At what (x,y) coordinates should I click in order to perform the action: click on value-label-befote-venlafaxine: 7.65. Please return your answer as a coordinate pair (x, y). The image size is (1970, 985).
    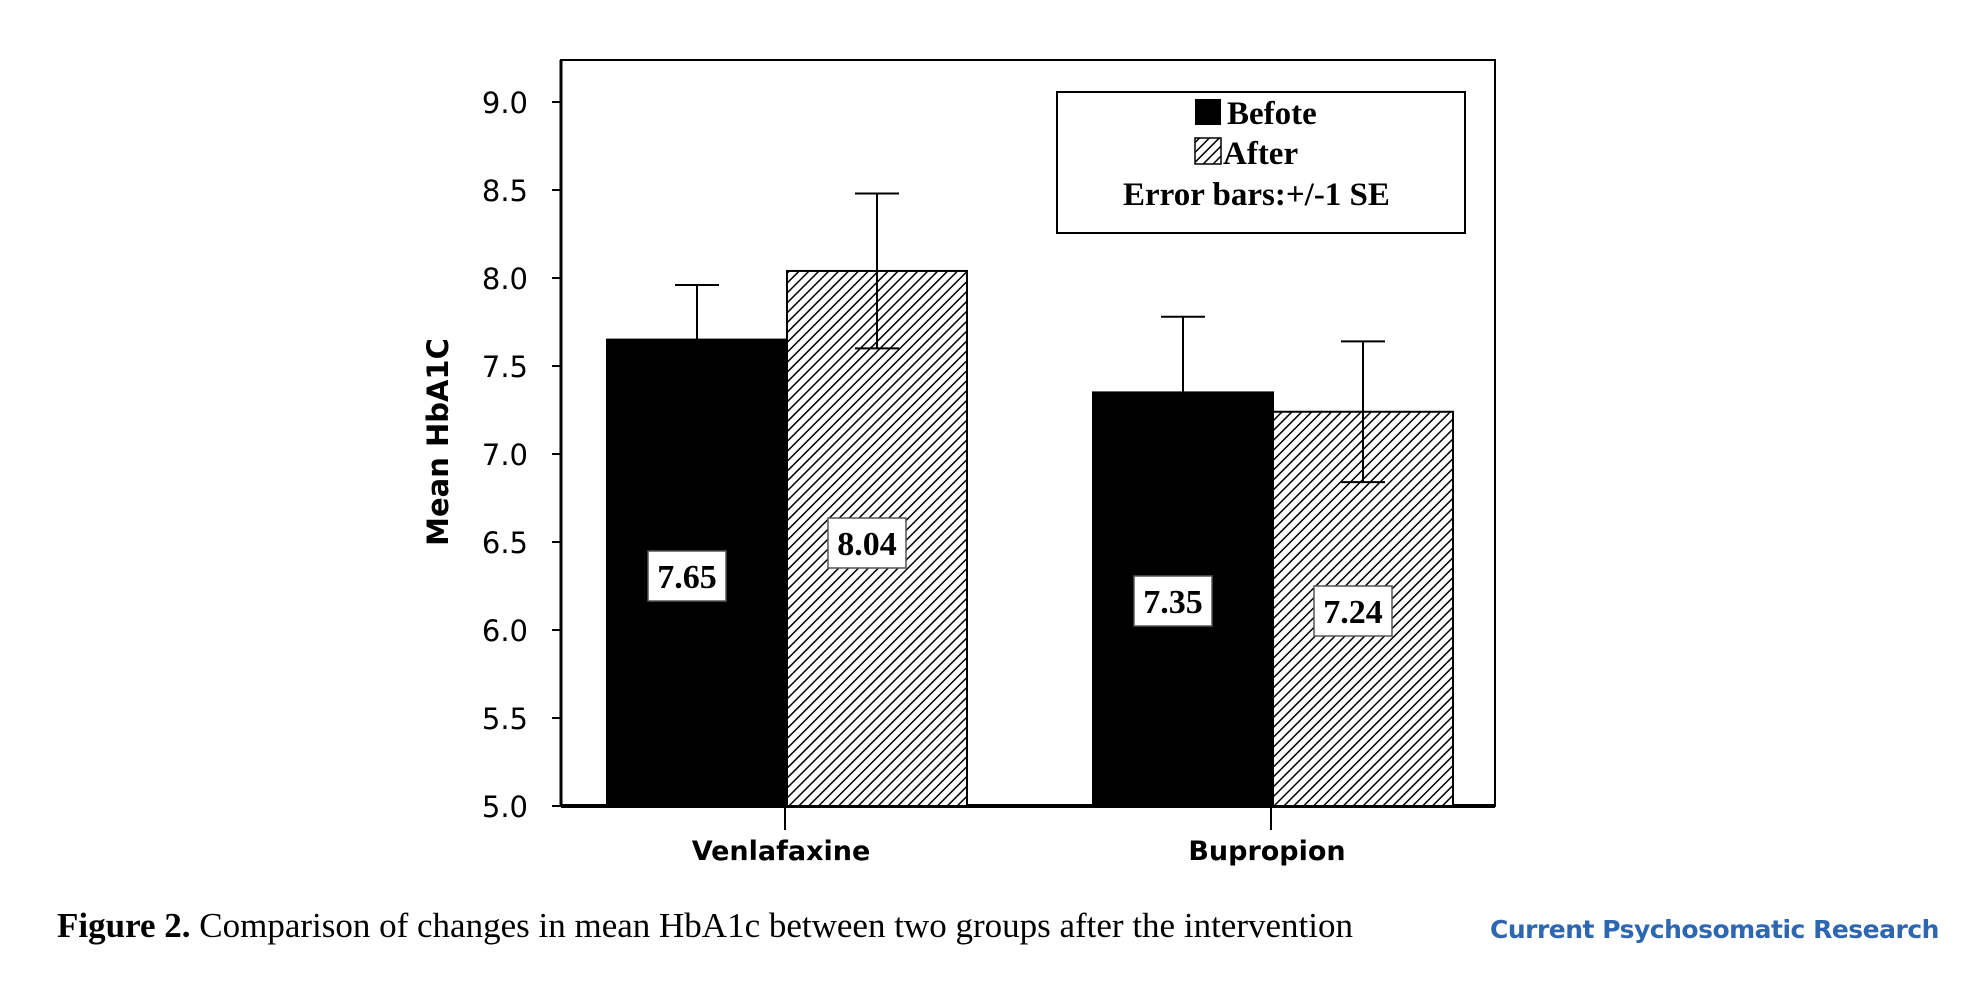
    Looking at the image, I should click on (687, 577).